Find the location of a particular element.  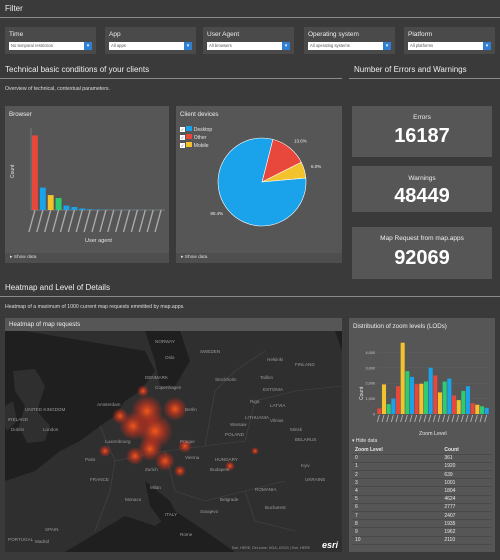

count-cell: 1962 is located at coordinates (466, 532).